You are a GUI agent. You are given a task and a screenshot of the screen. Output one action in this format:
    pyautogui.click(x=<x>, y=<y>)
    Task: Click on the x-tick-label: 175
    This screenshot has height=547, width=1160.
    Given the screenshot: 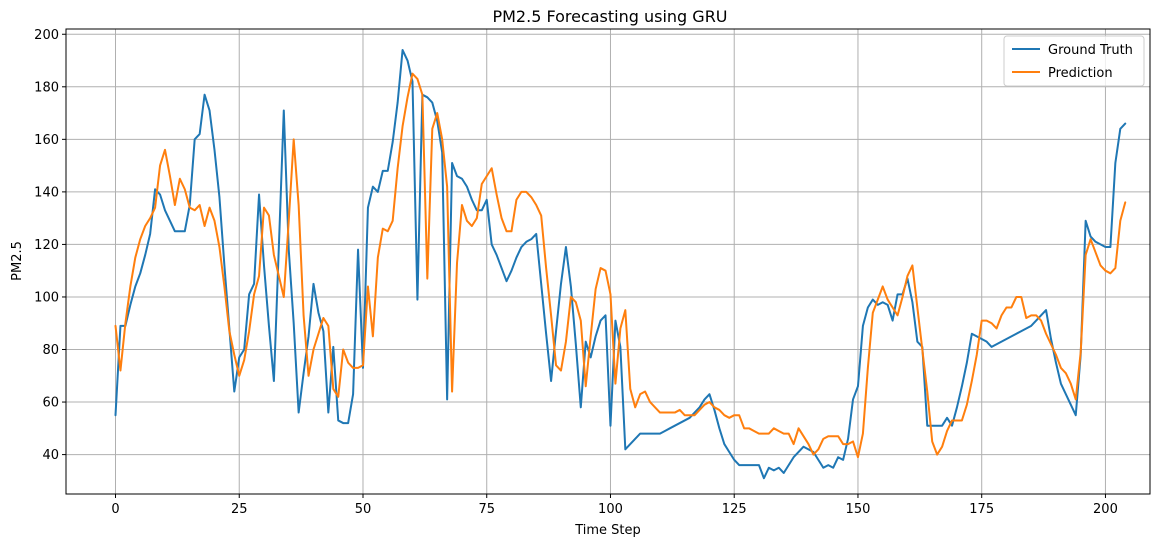 What is the action you would take?
    pyautogui.click(x=981, y=509)
    